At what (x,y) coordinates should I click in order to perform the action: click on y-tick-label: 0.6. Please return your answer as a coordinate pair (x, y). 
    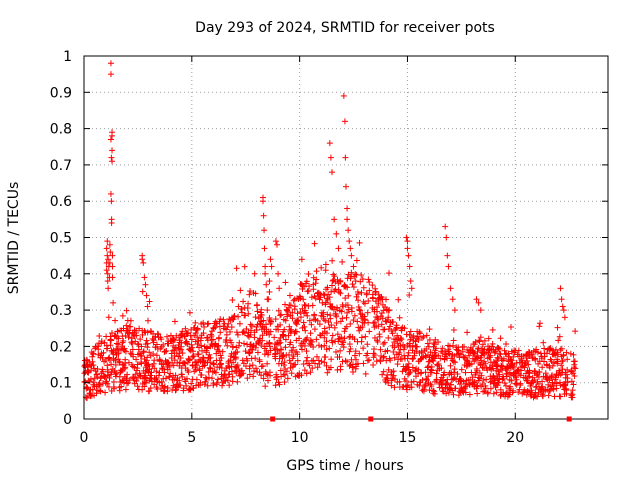
    Looking at the image, I should click on (61, 202).